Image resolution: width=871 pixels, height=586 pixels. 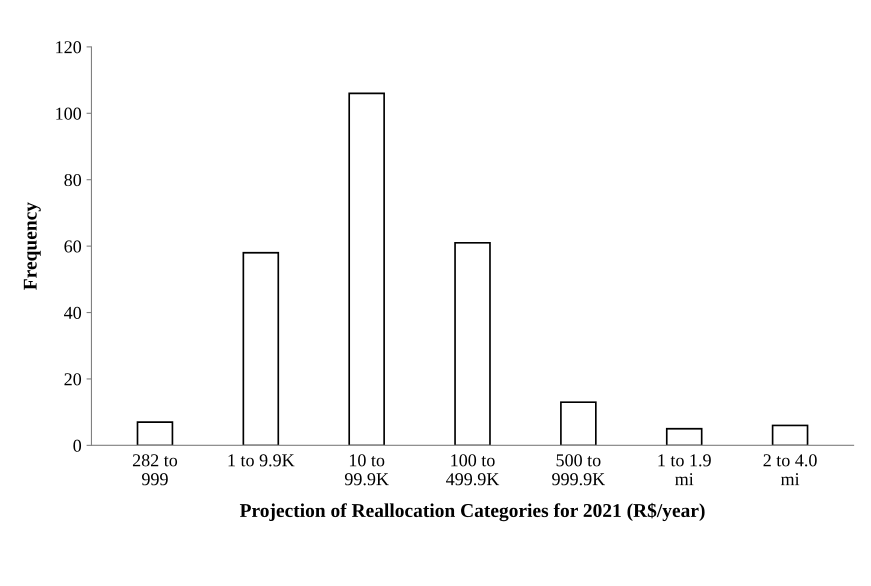 What do you see at coordinates (261, 460) in the screenshot?
I see `x-tick-label: 1 to 9.9K` at bounding box center [261, 460].